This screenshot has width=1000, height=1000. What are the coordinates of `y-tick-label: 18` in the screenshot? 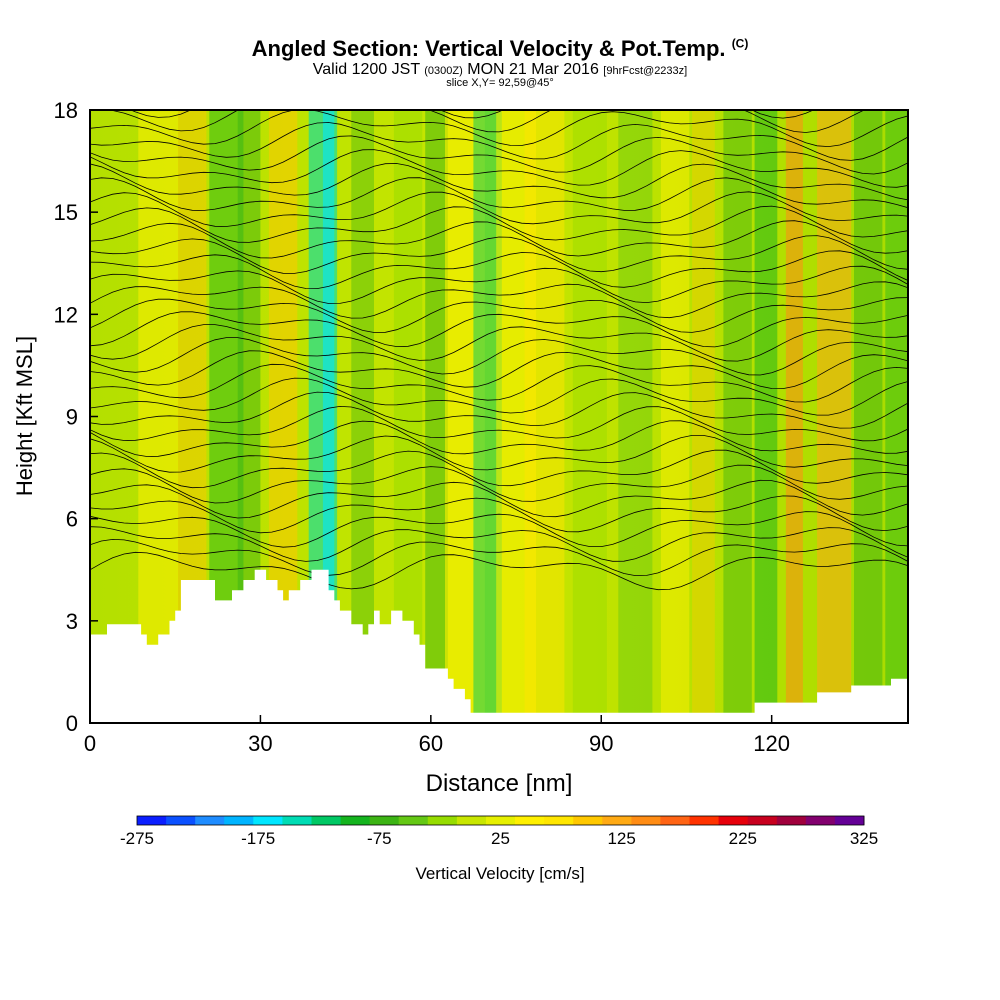 It's located at (66, 110).